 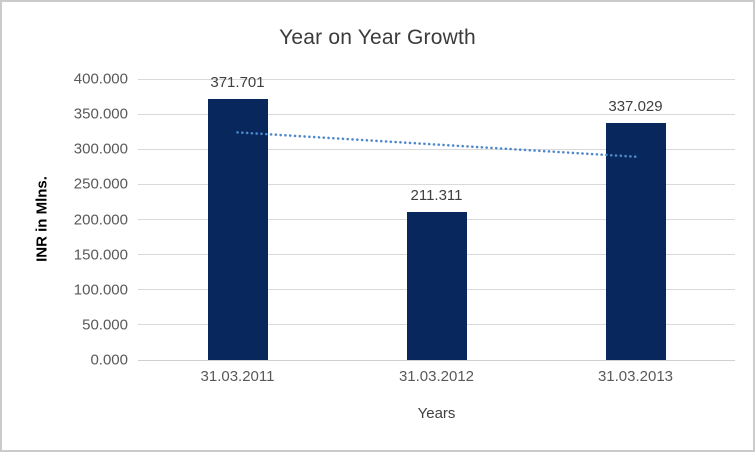 I want to click on trendline-layer, so click(x=436, y=145).